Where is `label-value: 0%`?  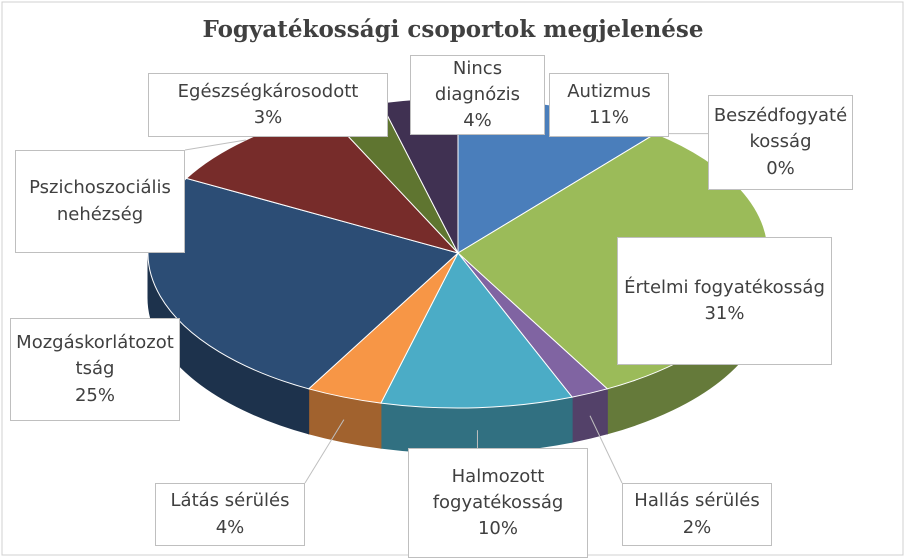 label-value: 0% is located at coordinates (780, 168).